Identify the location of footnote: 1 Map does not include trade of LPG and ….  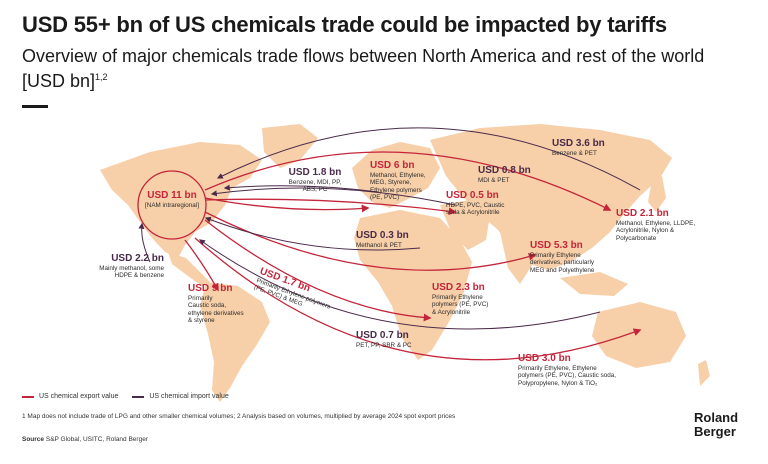
(239, 416).